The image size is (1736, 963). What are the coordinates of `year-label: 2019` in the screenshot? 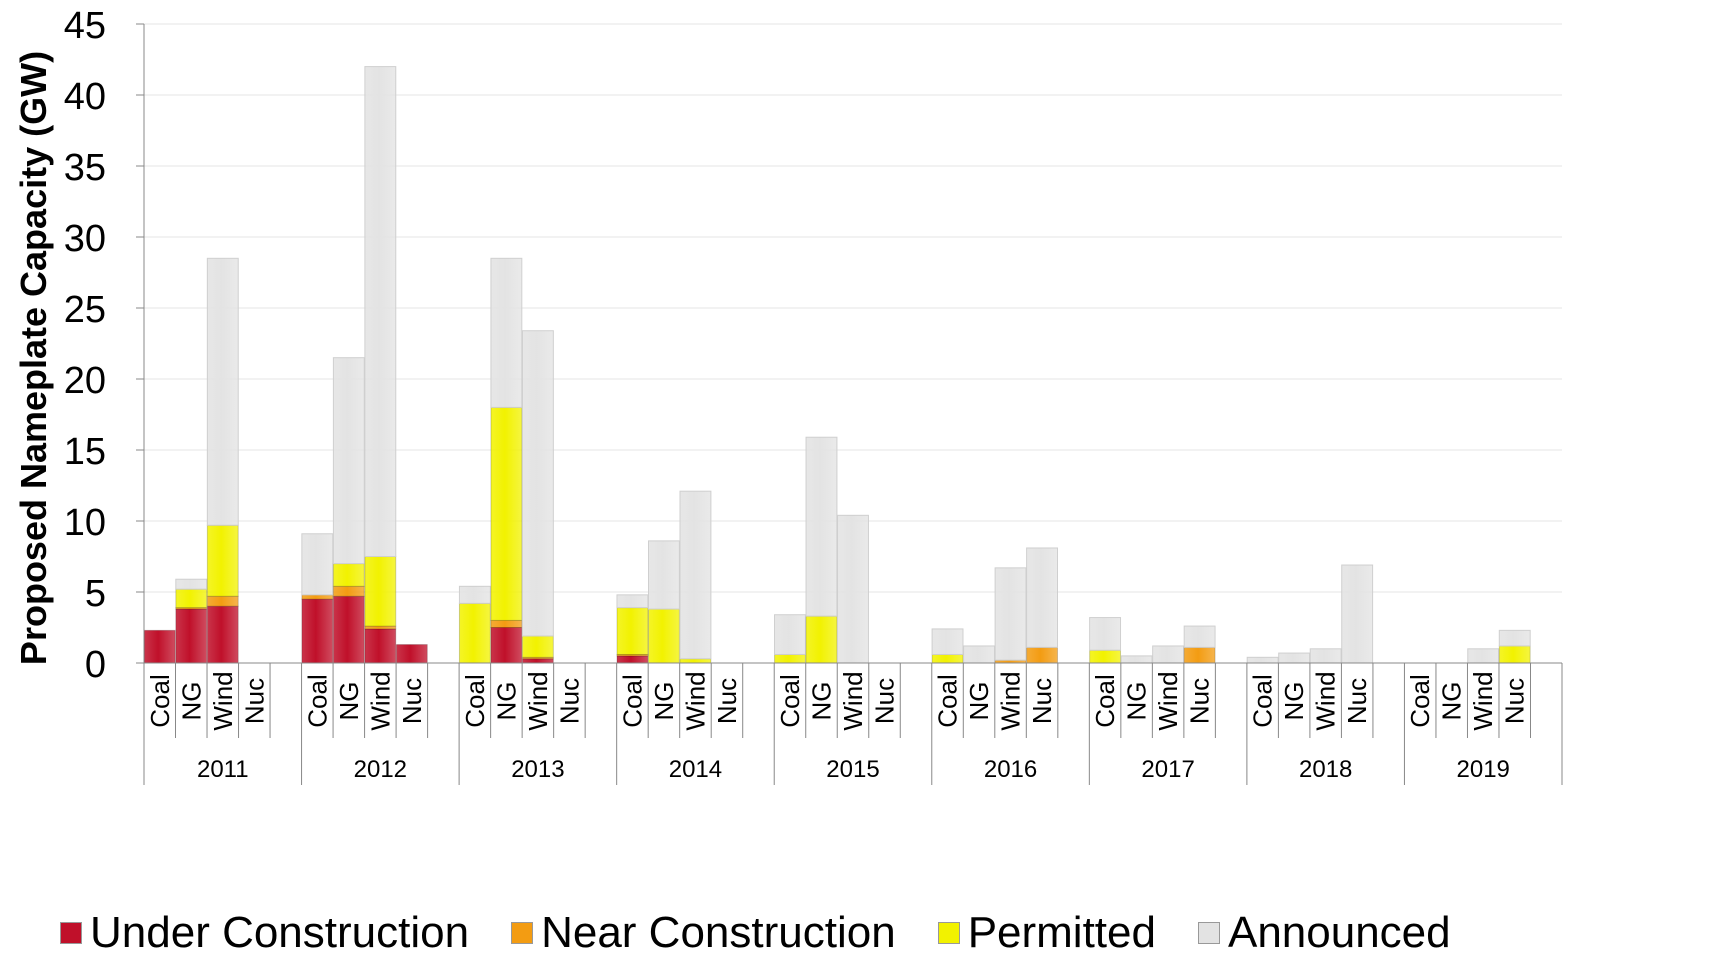 It's located at (1483, 769).